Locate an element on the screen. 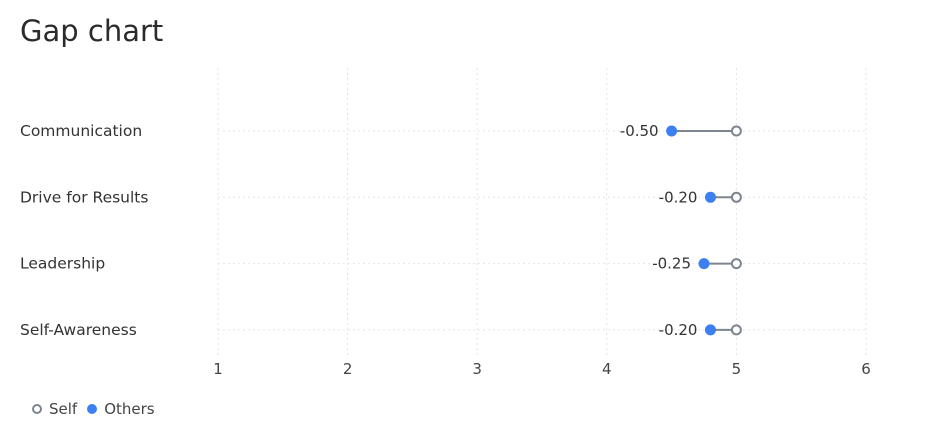 This screenshot has width=936, height=430. x-tick-label: 1 is located at coordinates (218, 369).